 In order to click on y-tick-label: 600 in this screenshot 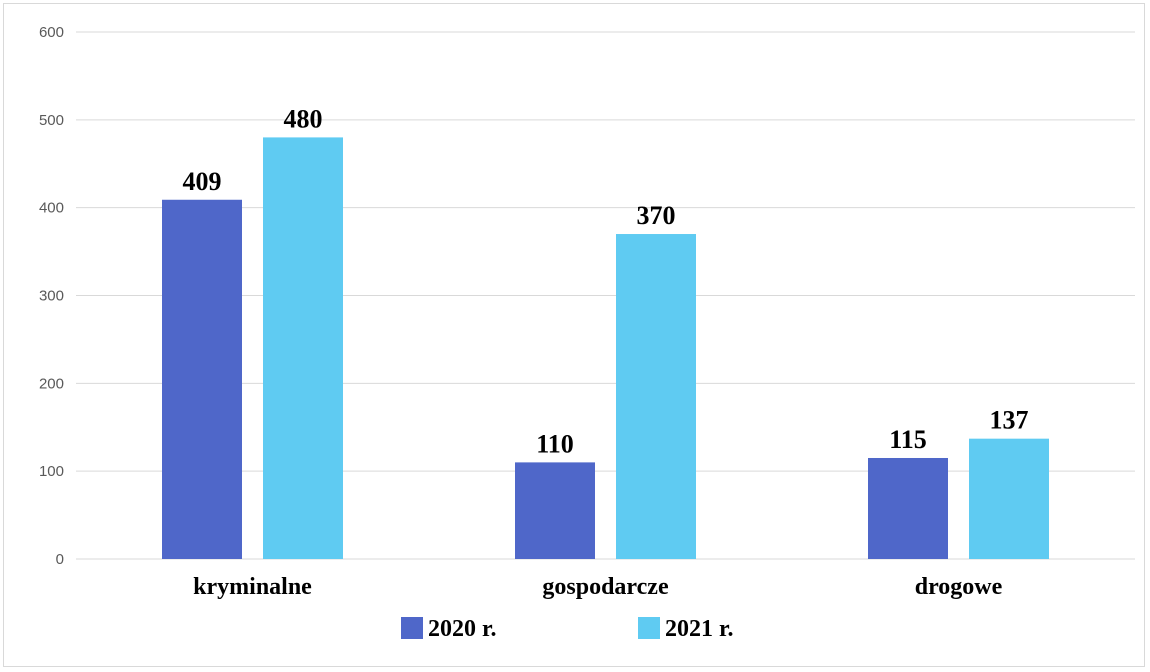, I will do `click(51, 32)`.